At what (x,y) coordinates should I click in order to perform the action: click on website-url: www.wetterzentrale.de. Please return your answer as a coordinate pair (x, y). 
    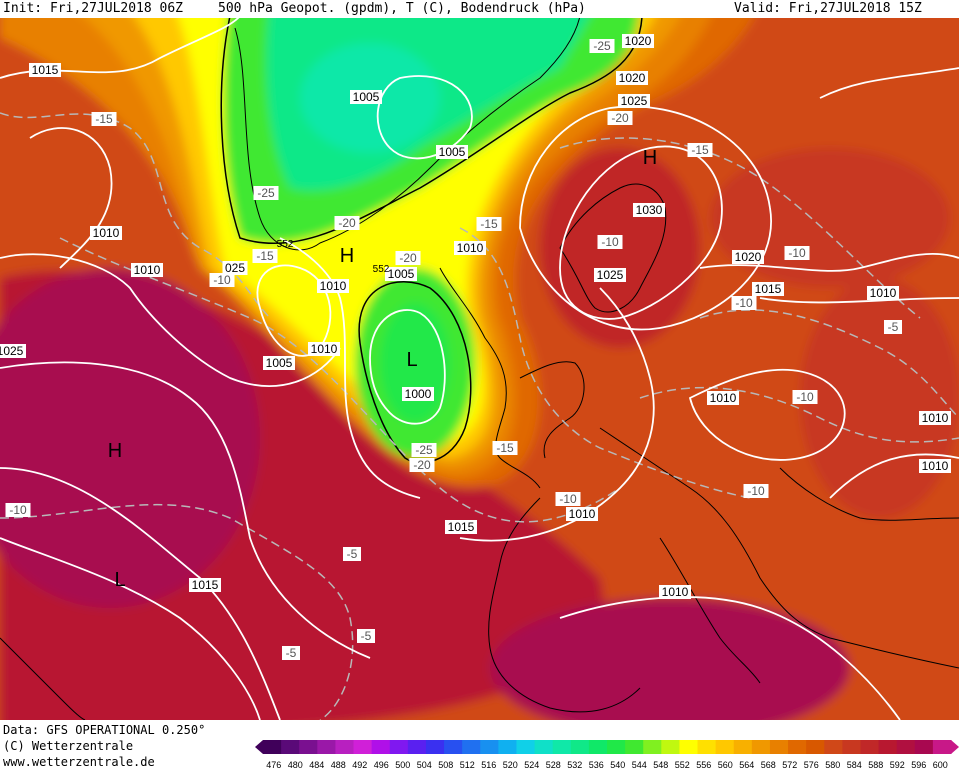
    Looking at the image, I should click on (79, 762).